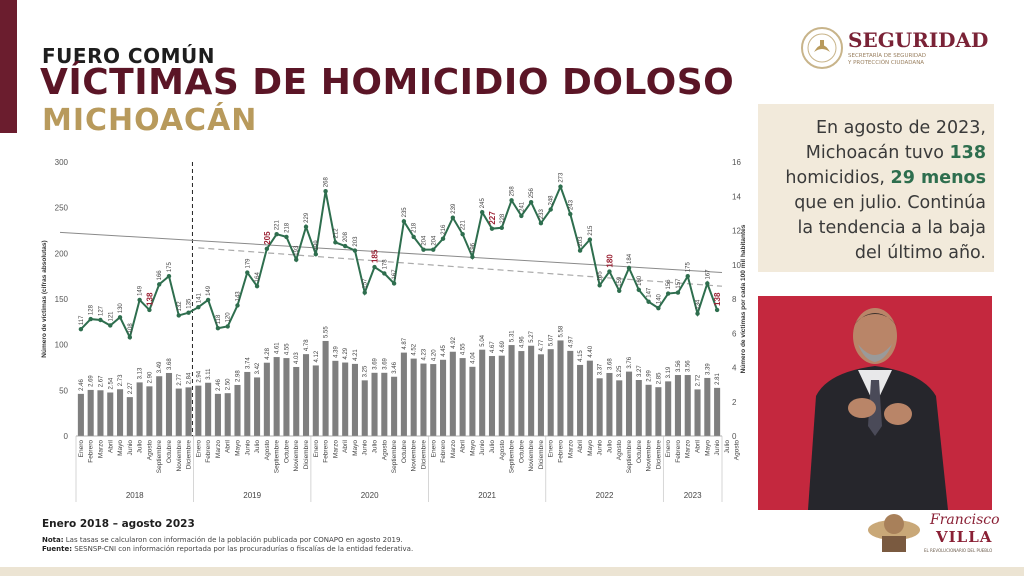 The width and height of the screenshot is (1024, 576). I want to click on victims-point-label: 184, so click(630, 258).